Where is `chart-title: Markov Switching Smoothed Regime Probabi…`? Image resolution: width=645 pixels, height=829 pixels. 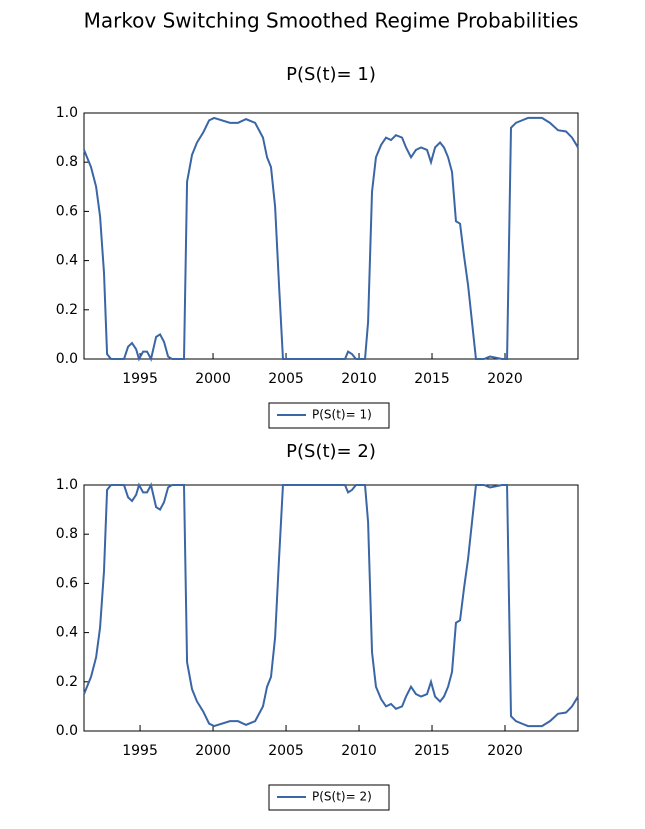
chart-title: Markov Switching Smoothed Regime Probabi… is located at coordinates (331, 21).